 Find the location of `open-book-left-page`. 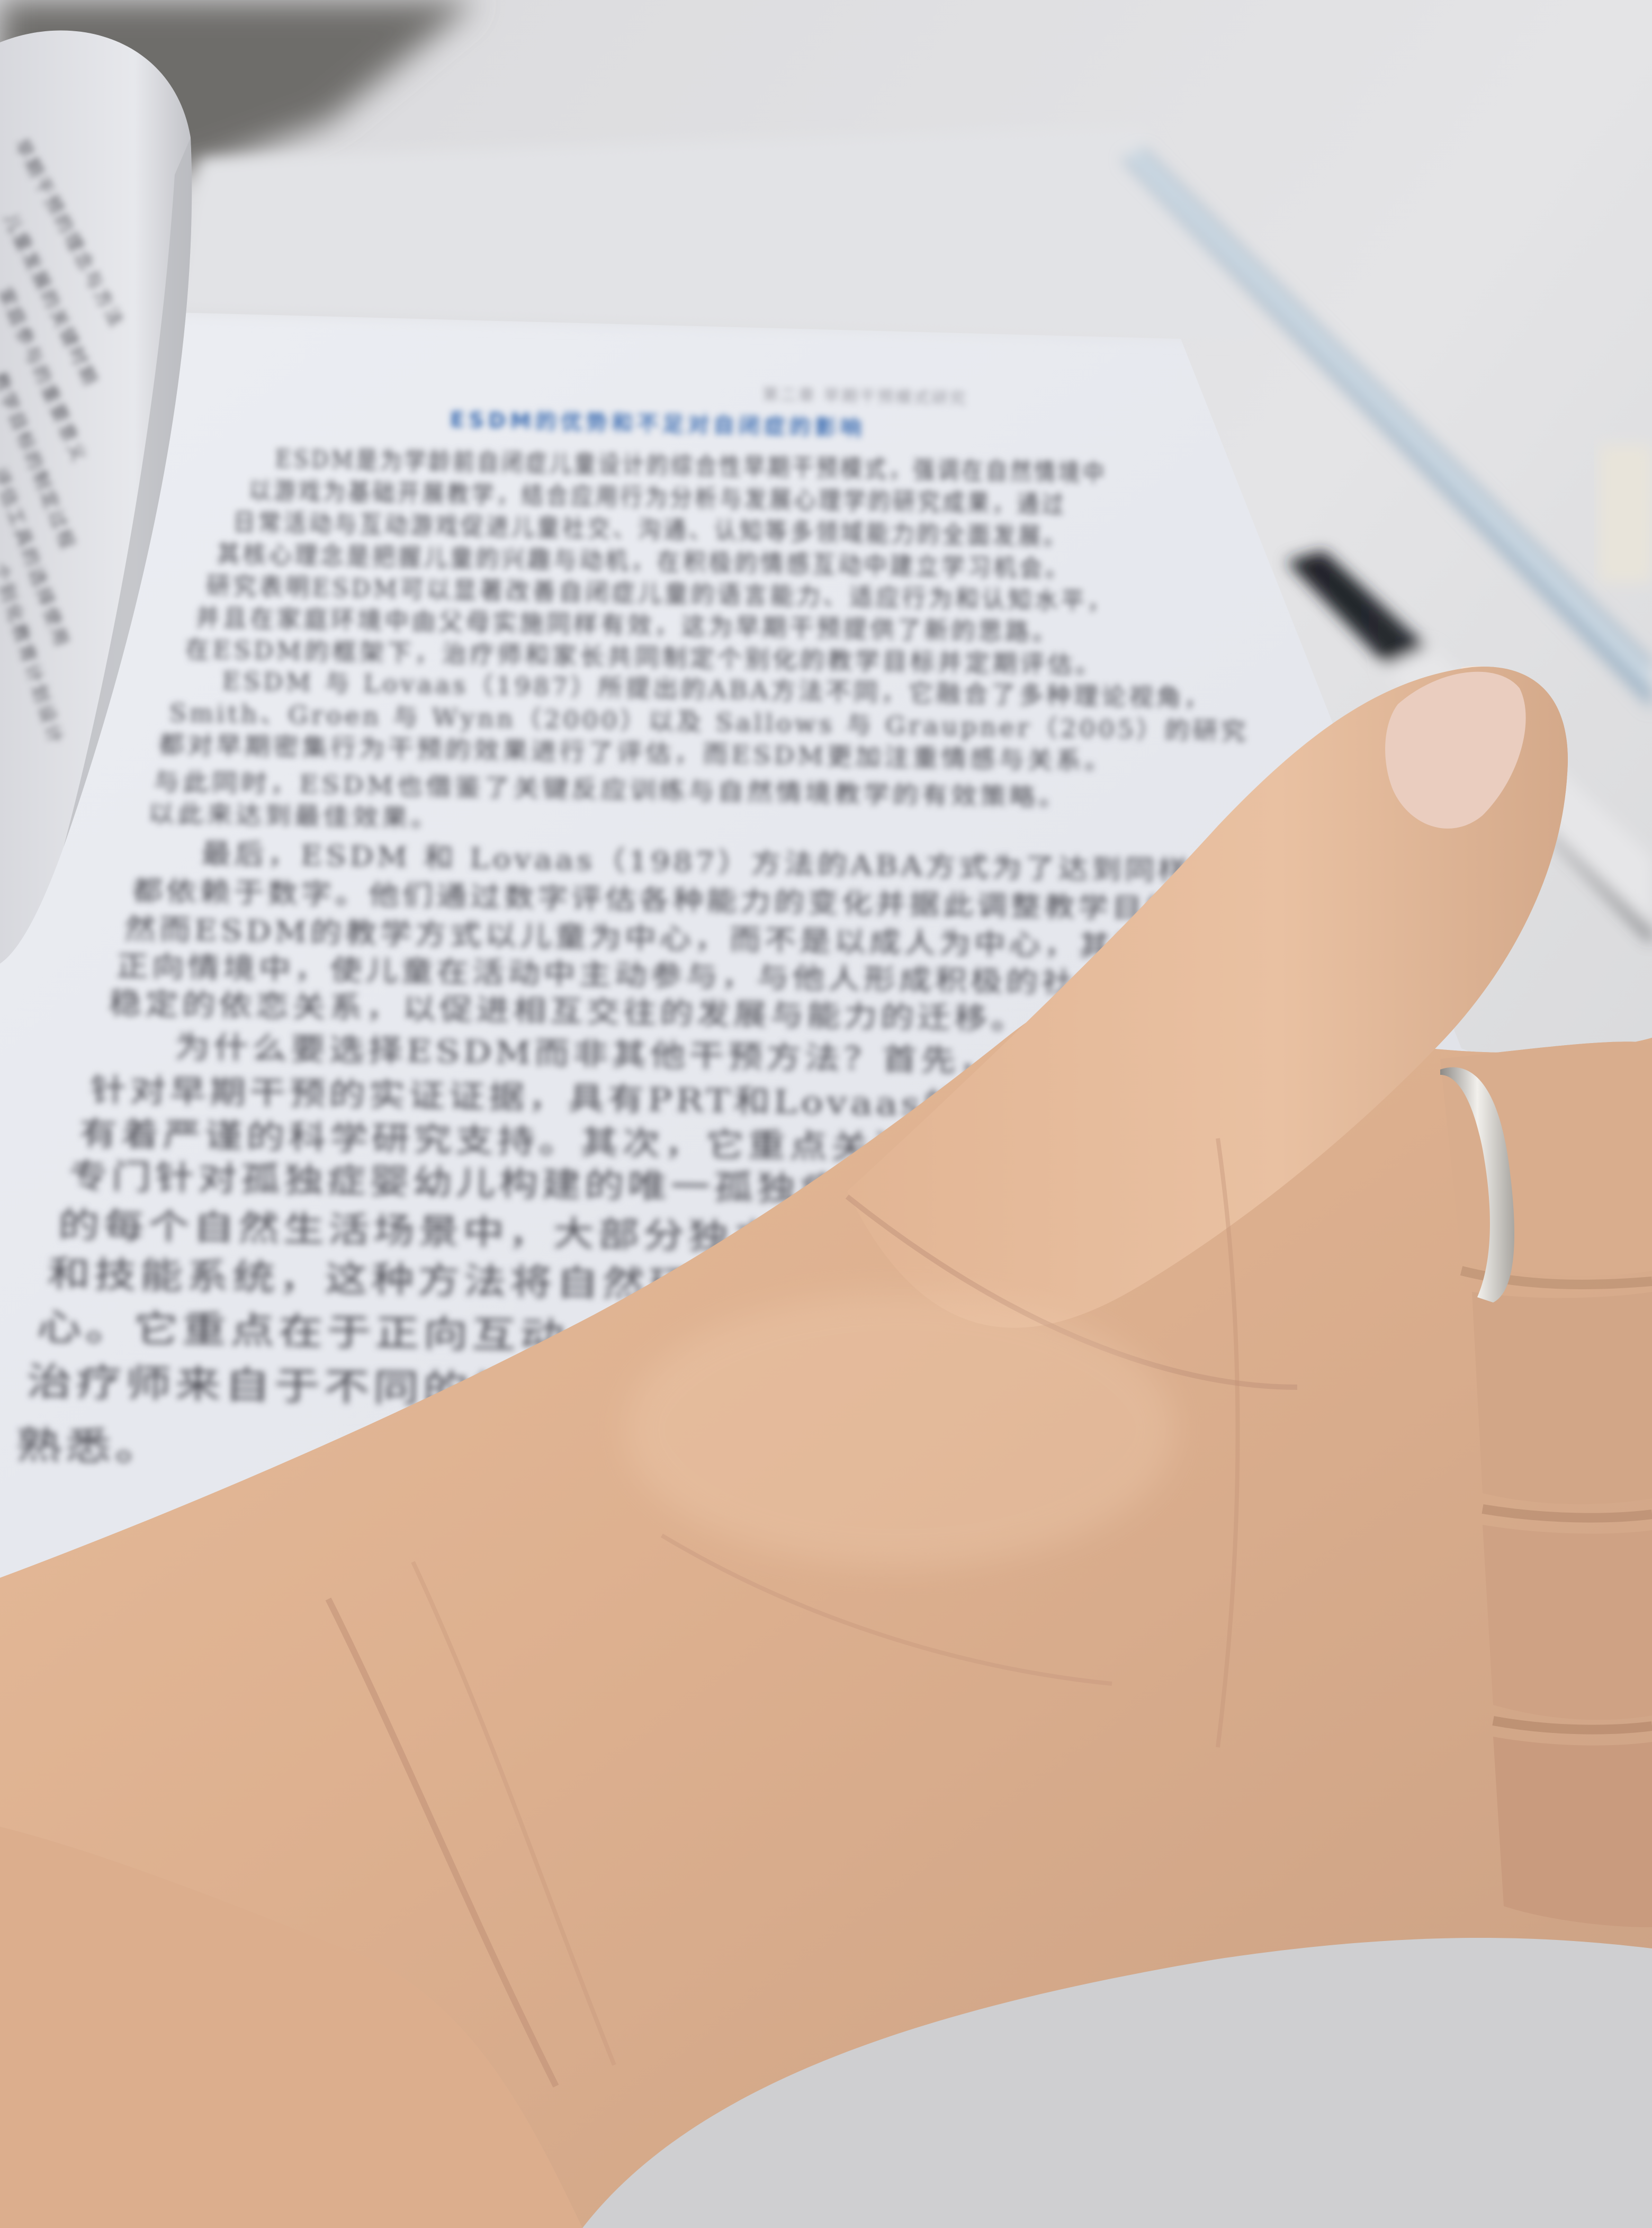

open-book-left-page is located at coordinates (96, 497).